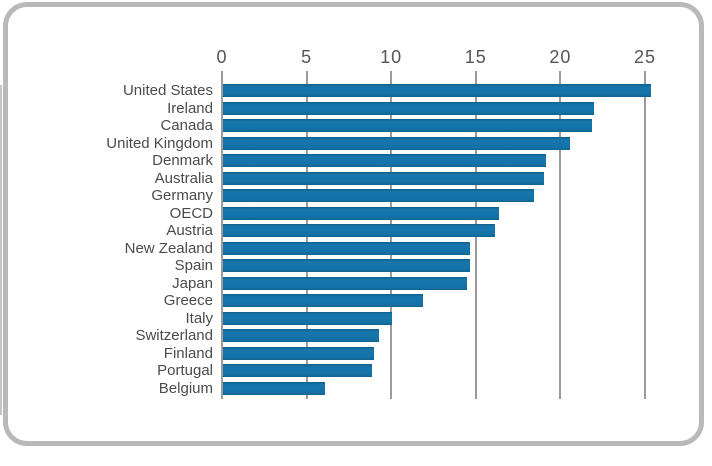  Describe the element at coordinates (167, 90) in the screenshot. I see `category-label: United States` at that location.